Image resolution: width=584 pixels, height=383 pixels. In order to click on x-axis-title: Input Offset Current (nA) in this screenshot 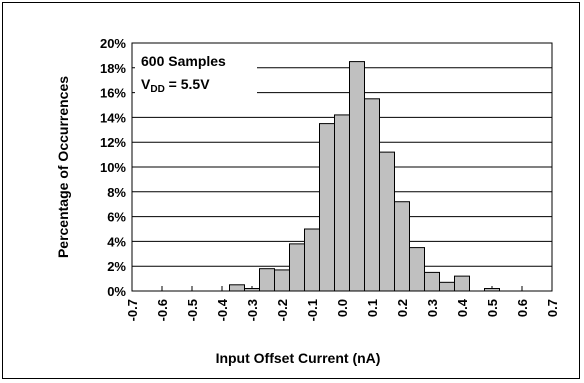, I will do `click(298, 358)`.